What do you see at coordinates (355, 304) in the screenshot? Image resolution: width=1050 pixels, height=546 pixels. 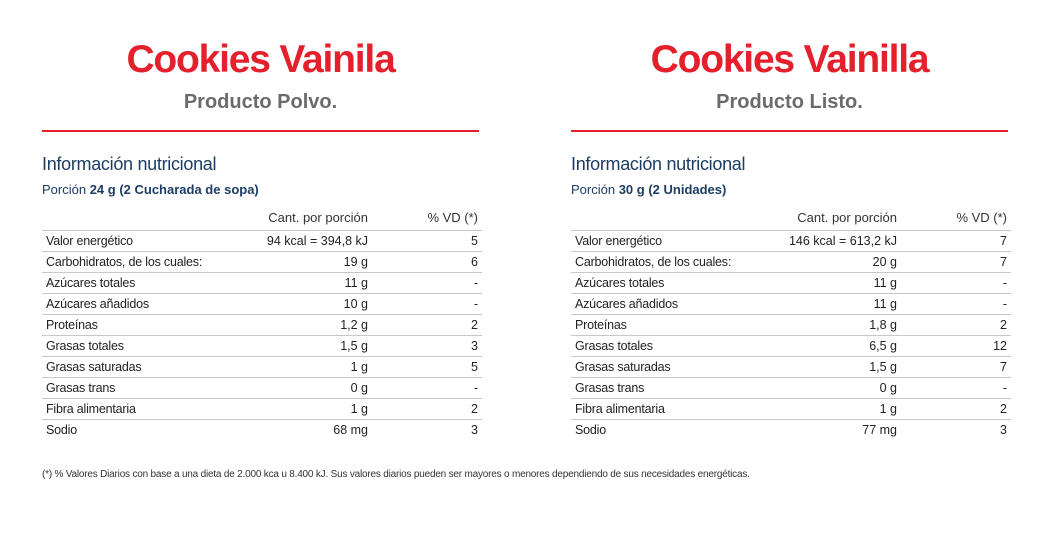 I see `nutrient-amount: 10 g` at bounding box center [355, 304].